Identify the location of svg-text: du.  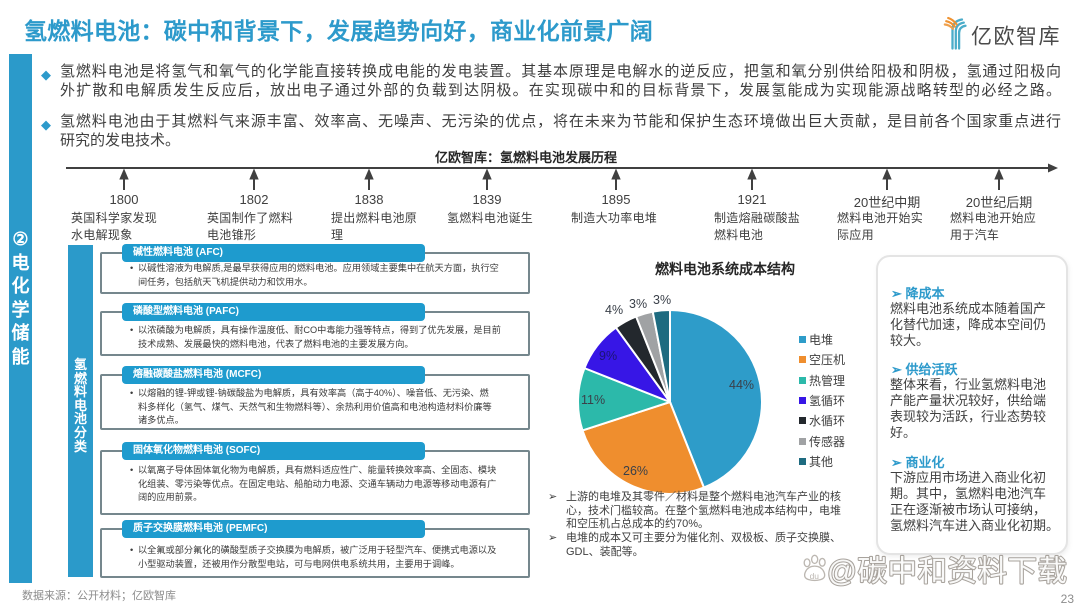
(815, 576).